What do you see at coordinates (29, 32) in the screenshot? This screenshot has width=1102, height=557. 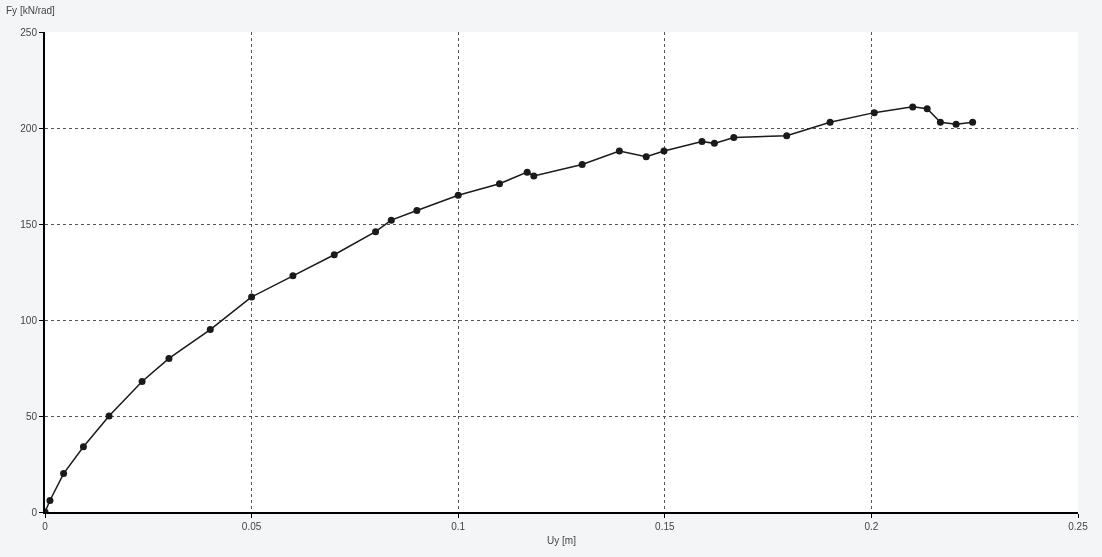 I see `y-tick-label: 250` at bounding box center [29, 32].